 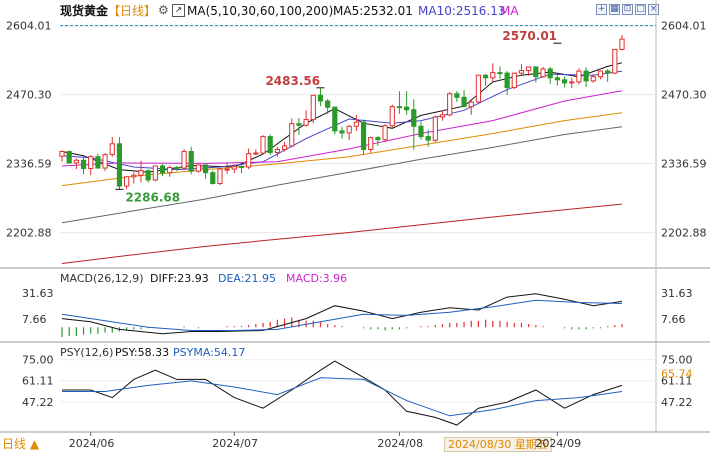 What do you see at coordinates (235, 443) in the screenshot?
I see `x-tick-label: 2024/07` at bounding box center [235, 443].